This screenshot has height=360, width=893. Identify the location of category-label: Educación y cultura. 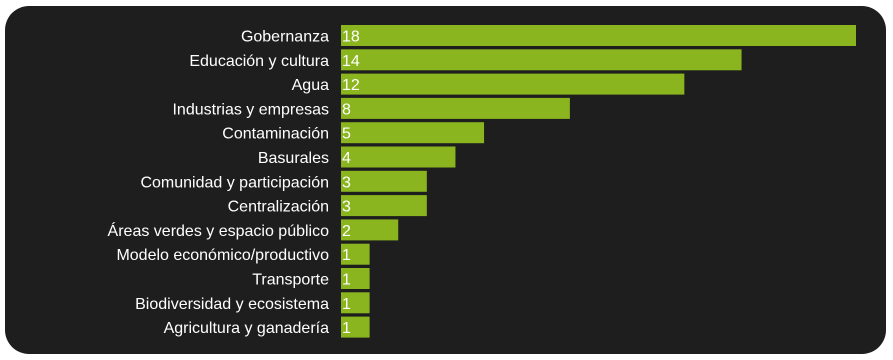
(259, 61).